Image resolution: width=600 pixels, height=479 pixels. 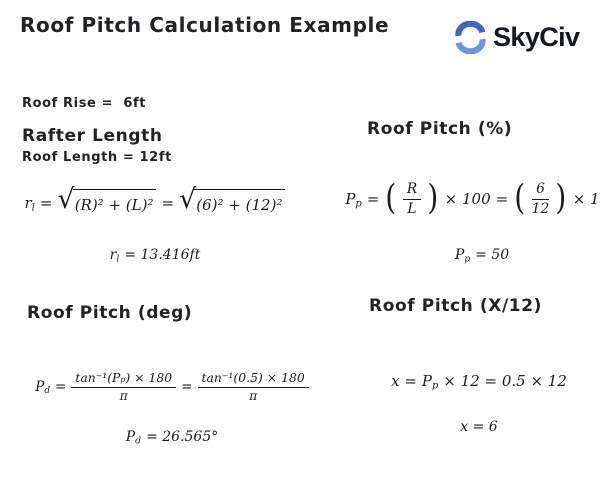 I want to click on result-value: = 13.416ft, so click(x=162, y=255).